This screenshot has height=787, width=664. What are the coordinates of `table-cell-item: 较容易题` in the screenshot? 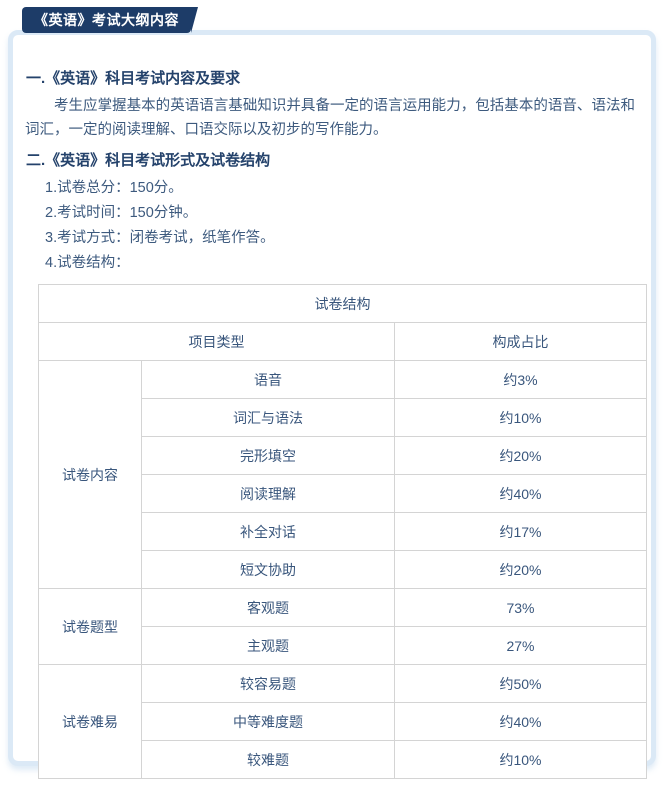 It's located at (268, 683).